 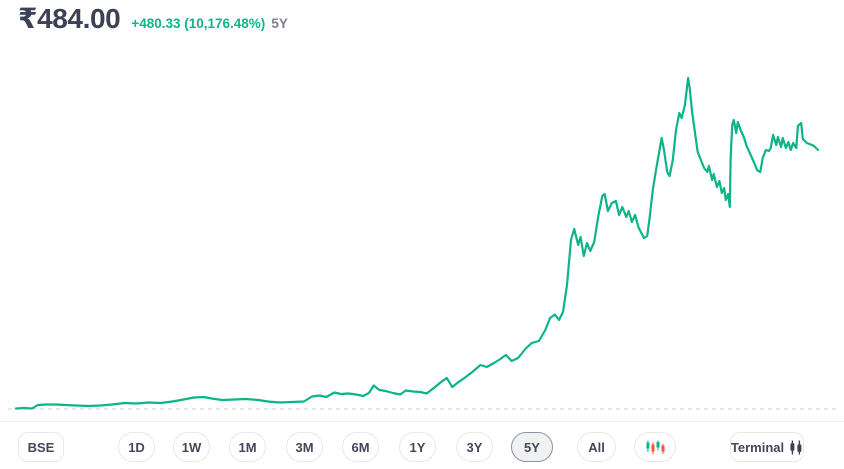 I want to click on range-label: 5Y, so click(x=532, y=447).